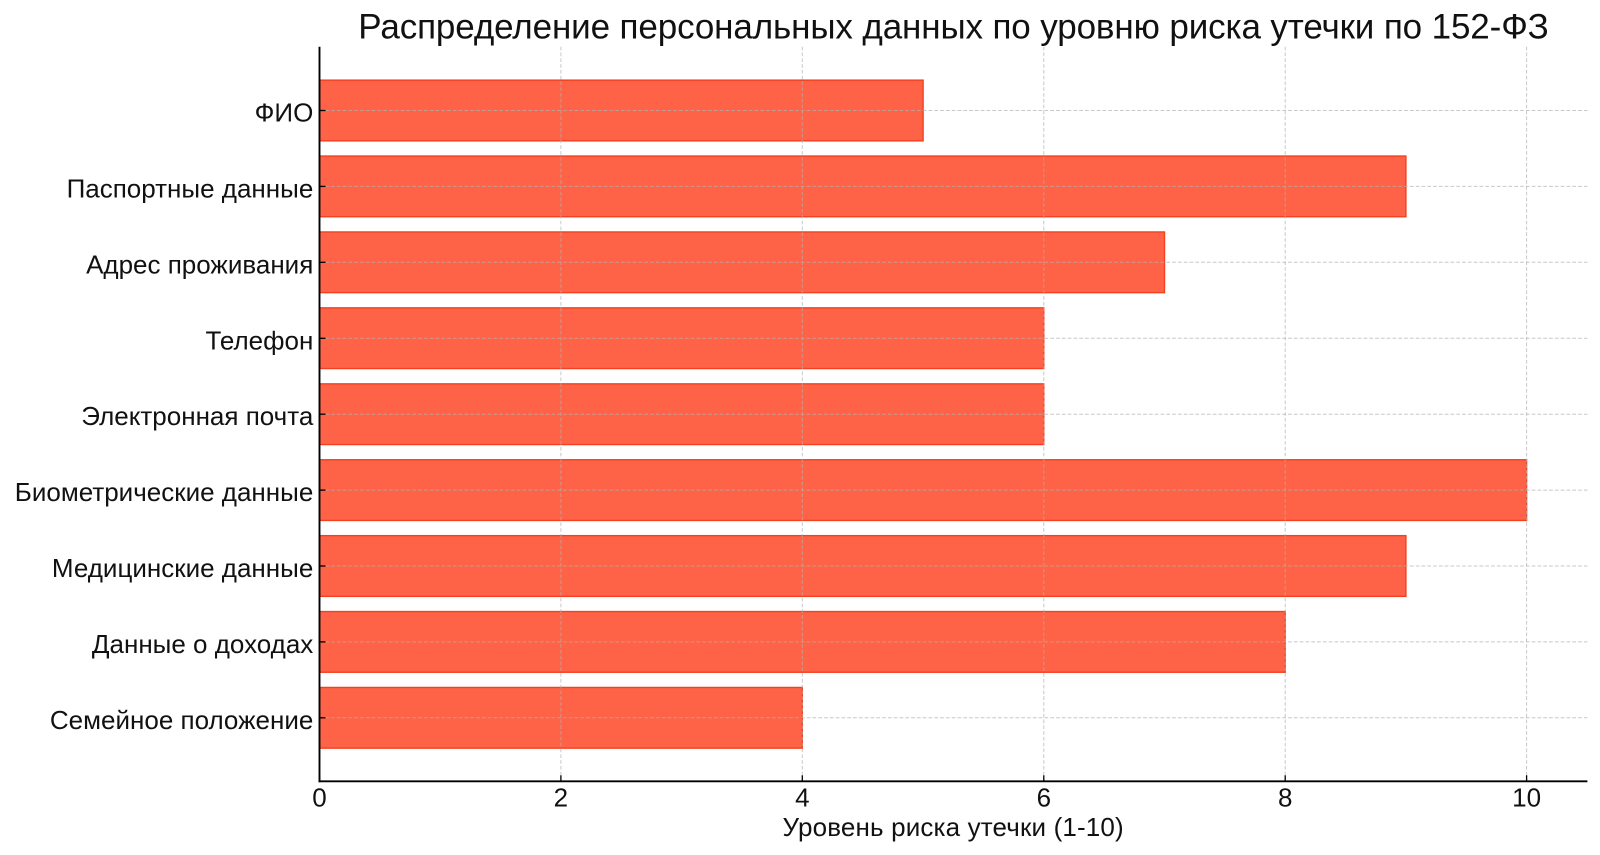  What do you see at coordinates (802, 798) in the screenshot?
I see `svg-text: 4` at bounding box center [802, 798].